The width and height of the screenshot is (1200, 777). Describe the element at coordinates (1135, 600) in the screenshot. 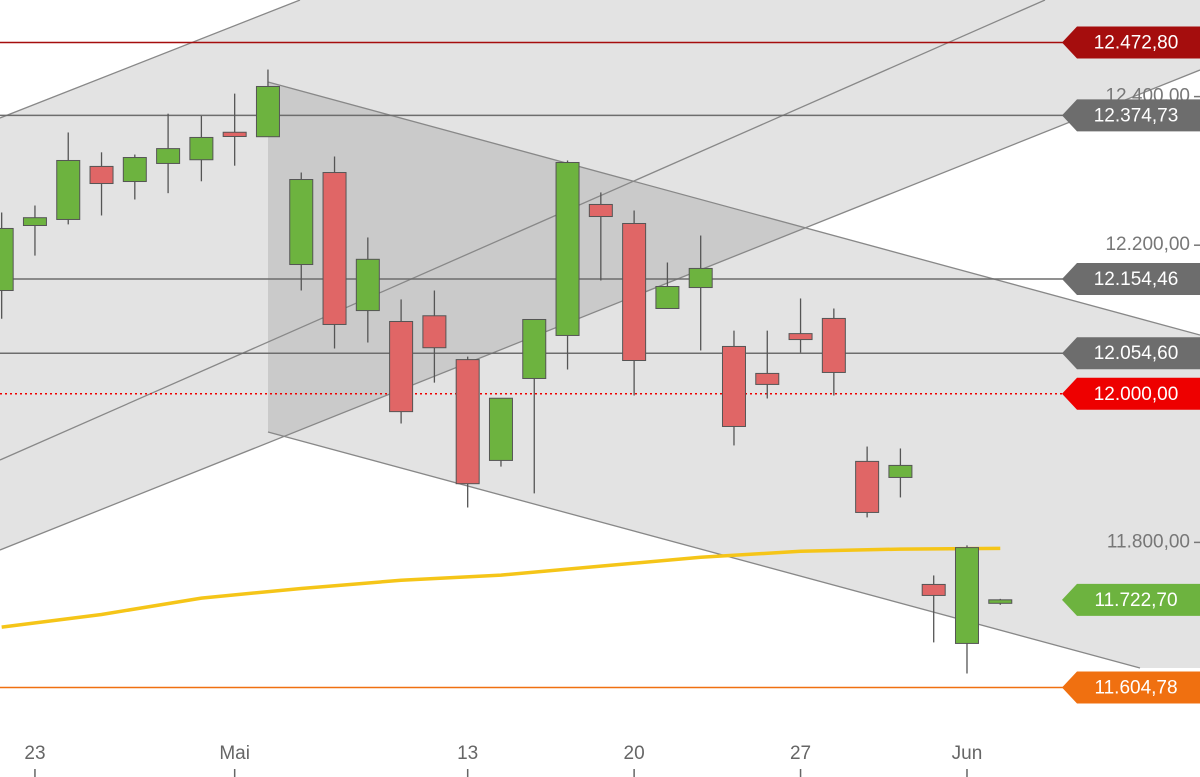

I see `level-label: 11.722,70` at that location.